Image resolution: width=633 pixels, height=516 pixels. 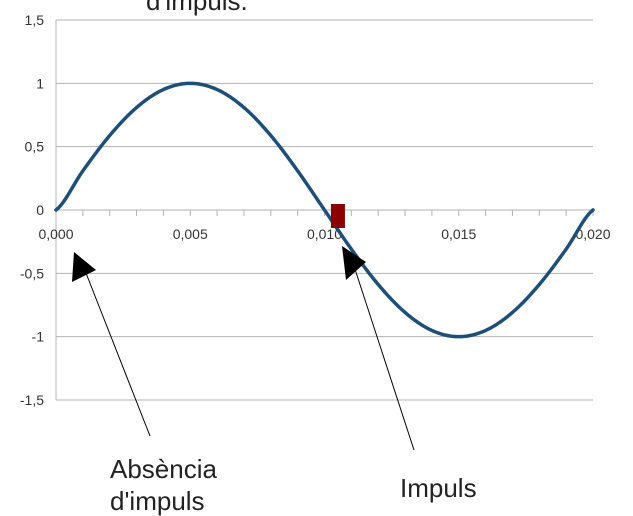 What do you see at coordinates (84, 267) in the screenshot?
I see `absence-arrow-head` at bounding box center [84, 267].